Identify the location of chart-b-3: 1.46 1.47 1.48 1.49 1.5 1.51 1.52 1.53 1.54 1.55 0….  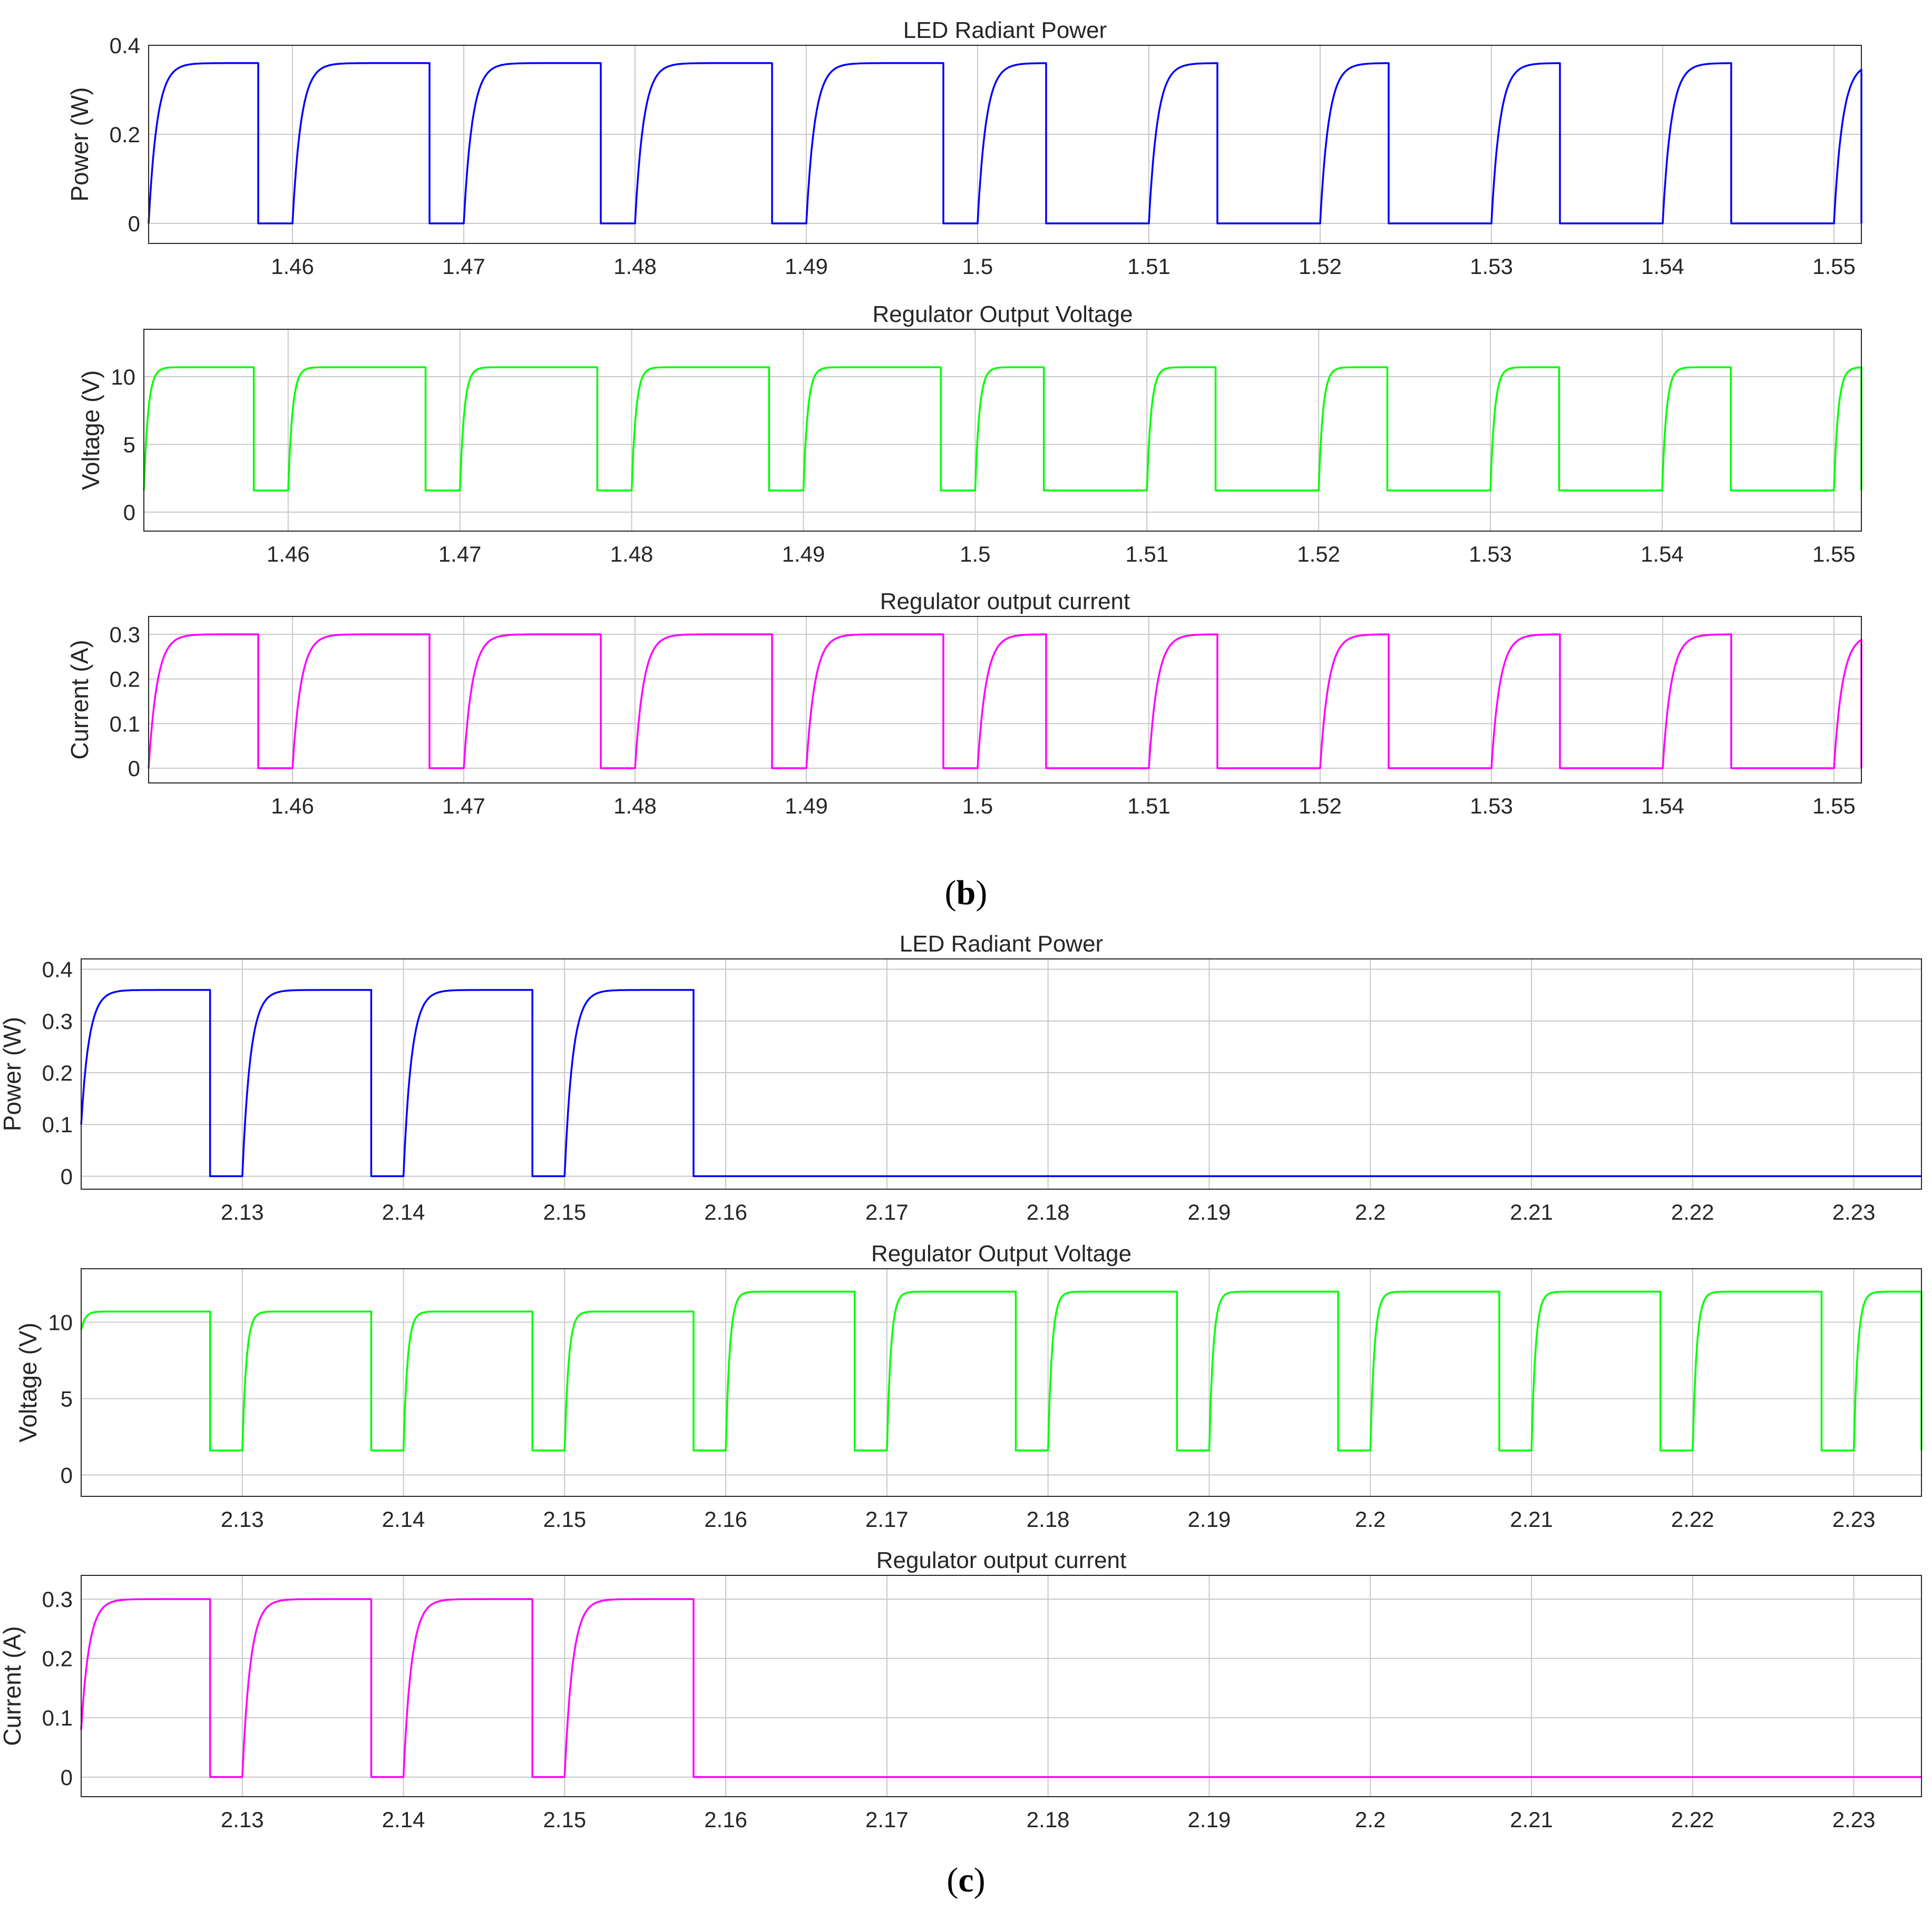
(964, 703).